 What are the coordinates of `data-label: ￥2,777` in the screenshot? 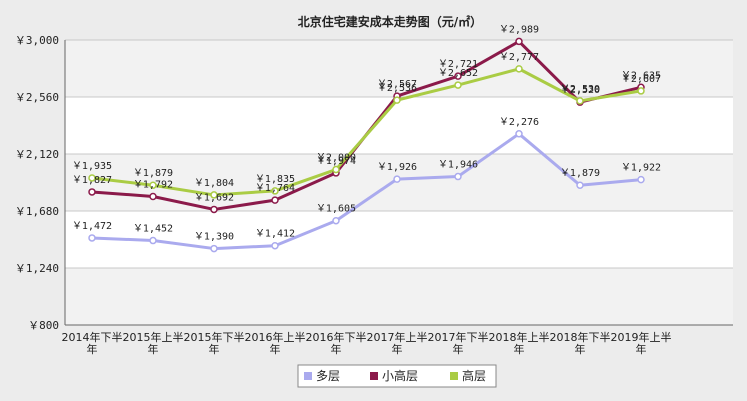 It's located at (519, 57).